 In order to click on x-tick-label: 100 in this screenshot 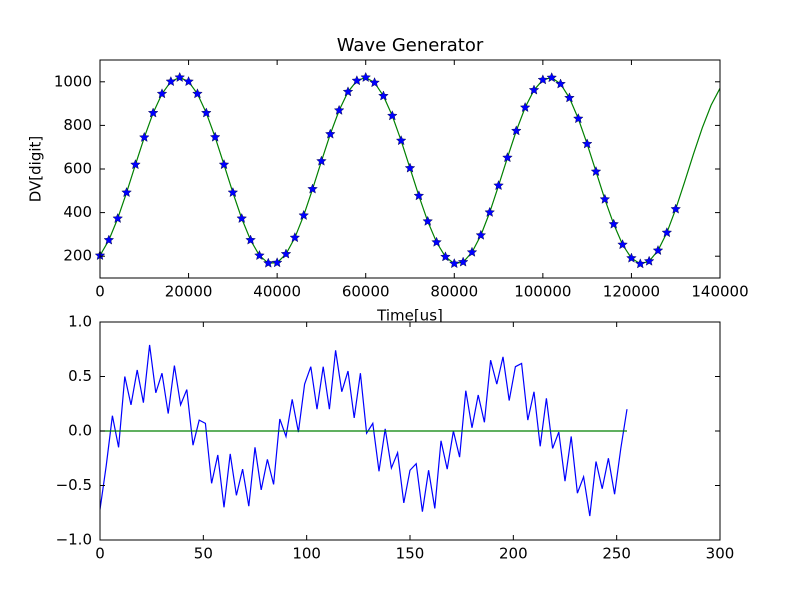, I will do `click(306, 554)`.